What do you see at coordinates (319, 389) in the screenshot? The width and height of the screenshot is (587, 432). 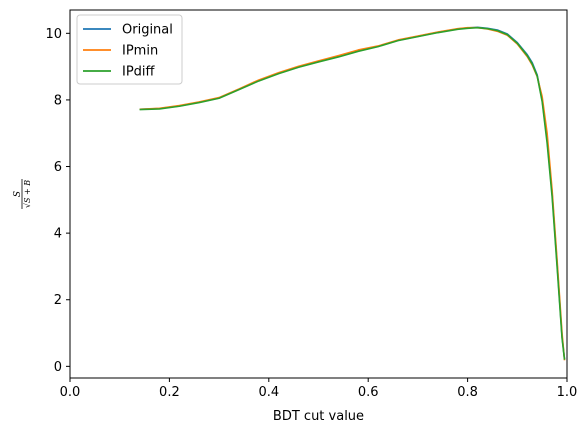 I see `x-axis-ticks: 0.0 0.2 0.4 0.6 0.8 1.0` at bounding box center [319, 389].